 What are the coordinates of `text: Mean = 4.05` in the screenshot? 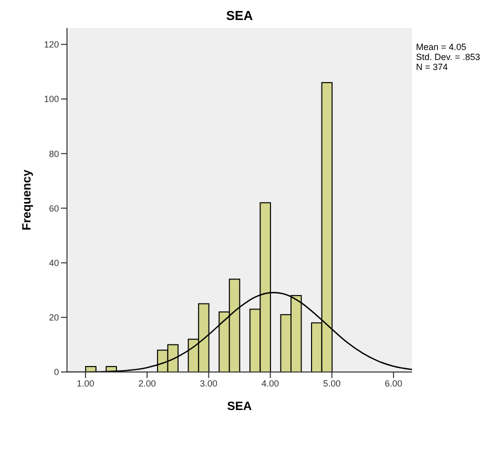 It's located at (442, 47).